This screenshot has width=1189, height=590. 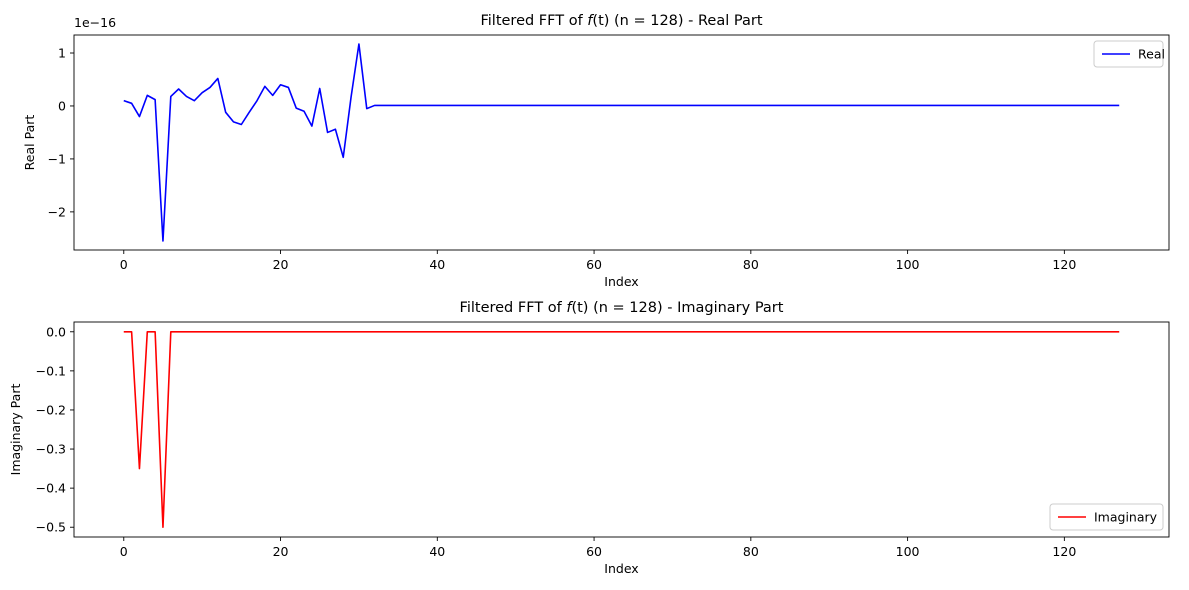 What do you see at coordinates (51, 409) in the screenshot?
I see `imag-y-tick-label: −0.2` at bounding box center [51, 409].